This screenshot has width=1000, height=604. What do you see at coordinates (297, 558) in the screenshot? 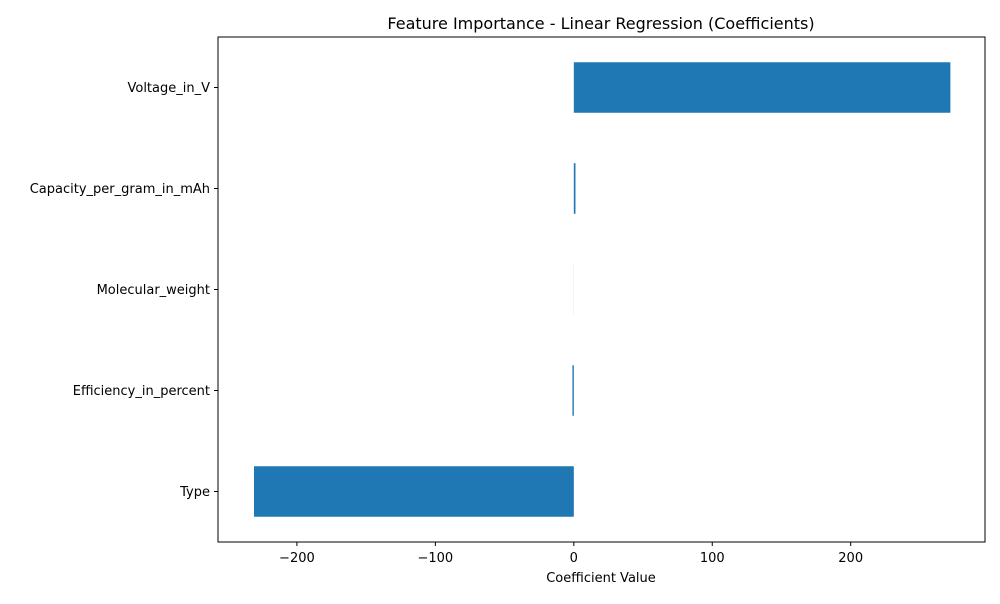
I see `x-tick-label: −200` at bounding box center [297, 558].